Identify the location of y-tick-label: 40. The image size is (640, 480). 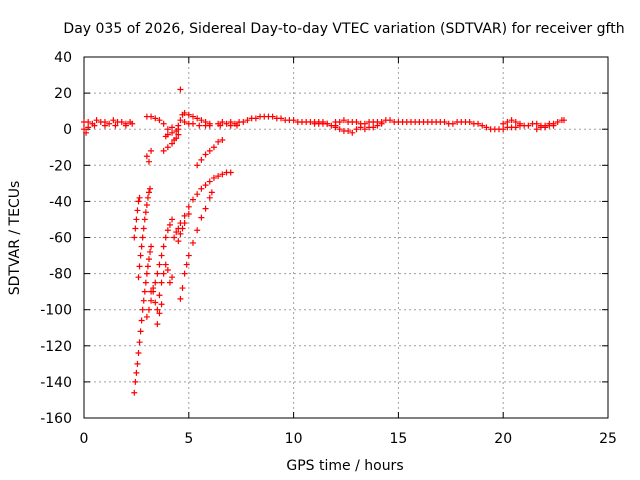
(63, 58).